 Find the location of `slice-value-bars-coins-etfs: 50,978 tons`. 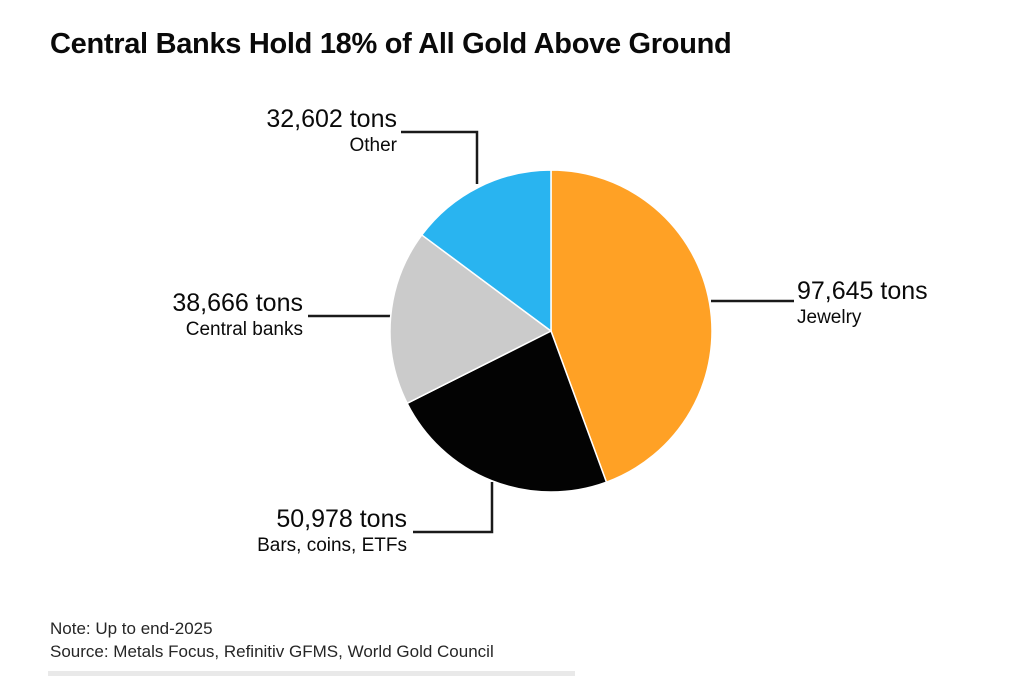

slice-value-bars-coins-etfs: 50,978 tons is located at coordinates (341, 519).